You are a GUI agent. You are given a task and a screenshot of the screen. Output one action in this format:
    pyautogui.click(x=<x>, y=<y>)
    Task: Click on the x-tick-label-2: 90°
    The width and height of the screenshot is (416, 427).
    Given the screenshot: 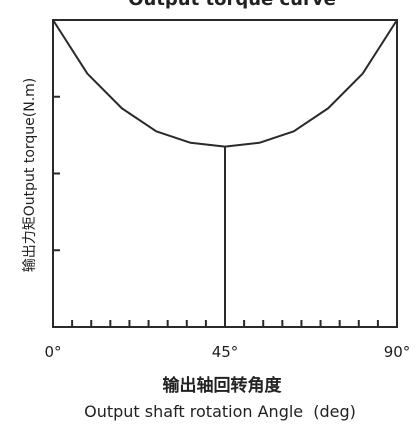 What is the action you would take?
    pyautogui.click(x=397, y=352)
    